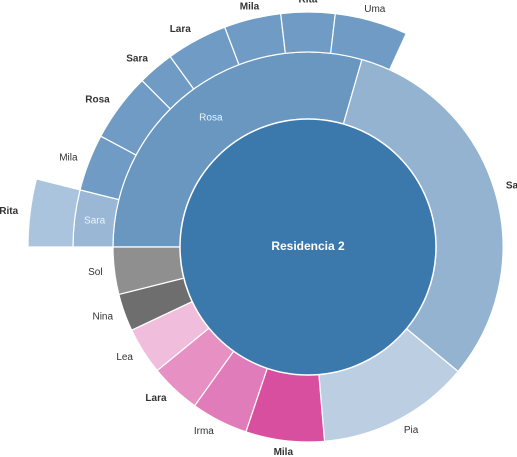 This screenshot has width=517, height=457. Describe the element at coordinates (124, 357) in the screenshot. I see `segment-label: Lea` at that location.